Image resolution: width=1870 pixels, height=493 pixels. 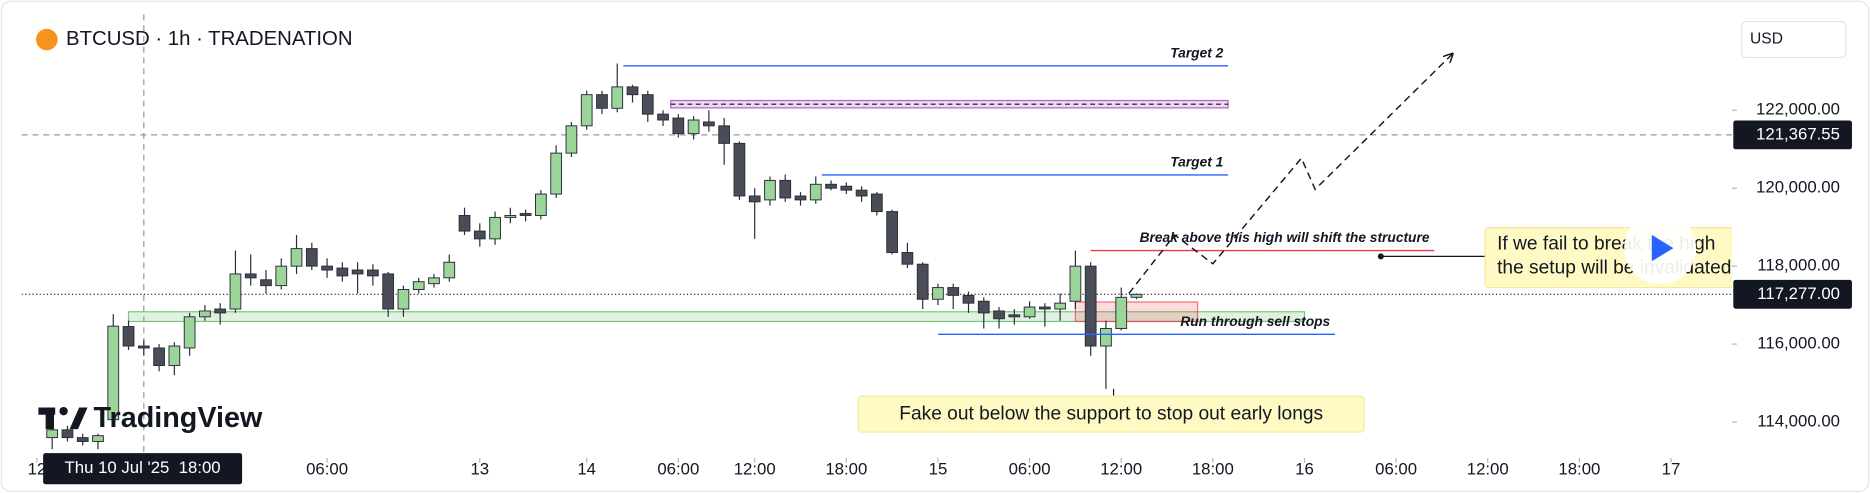 What do you see at coordinates (63, 418) in the screenshot?
I see `logo` at bounding box center [63, 418].